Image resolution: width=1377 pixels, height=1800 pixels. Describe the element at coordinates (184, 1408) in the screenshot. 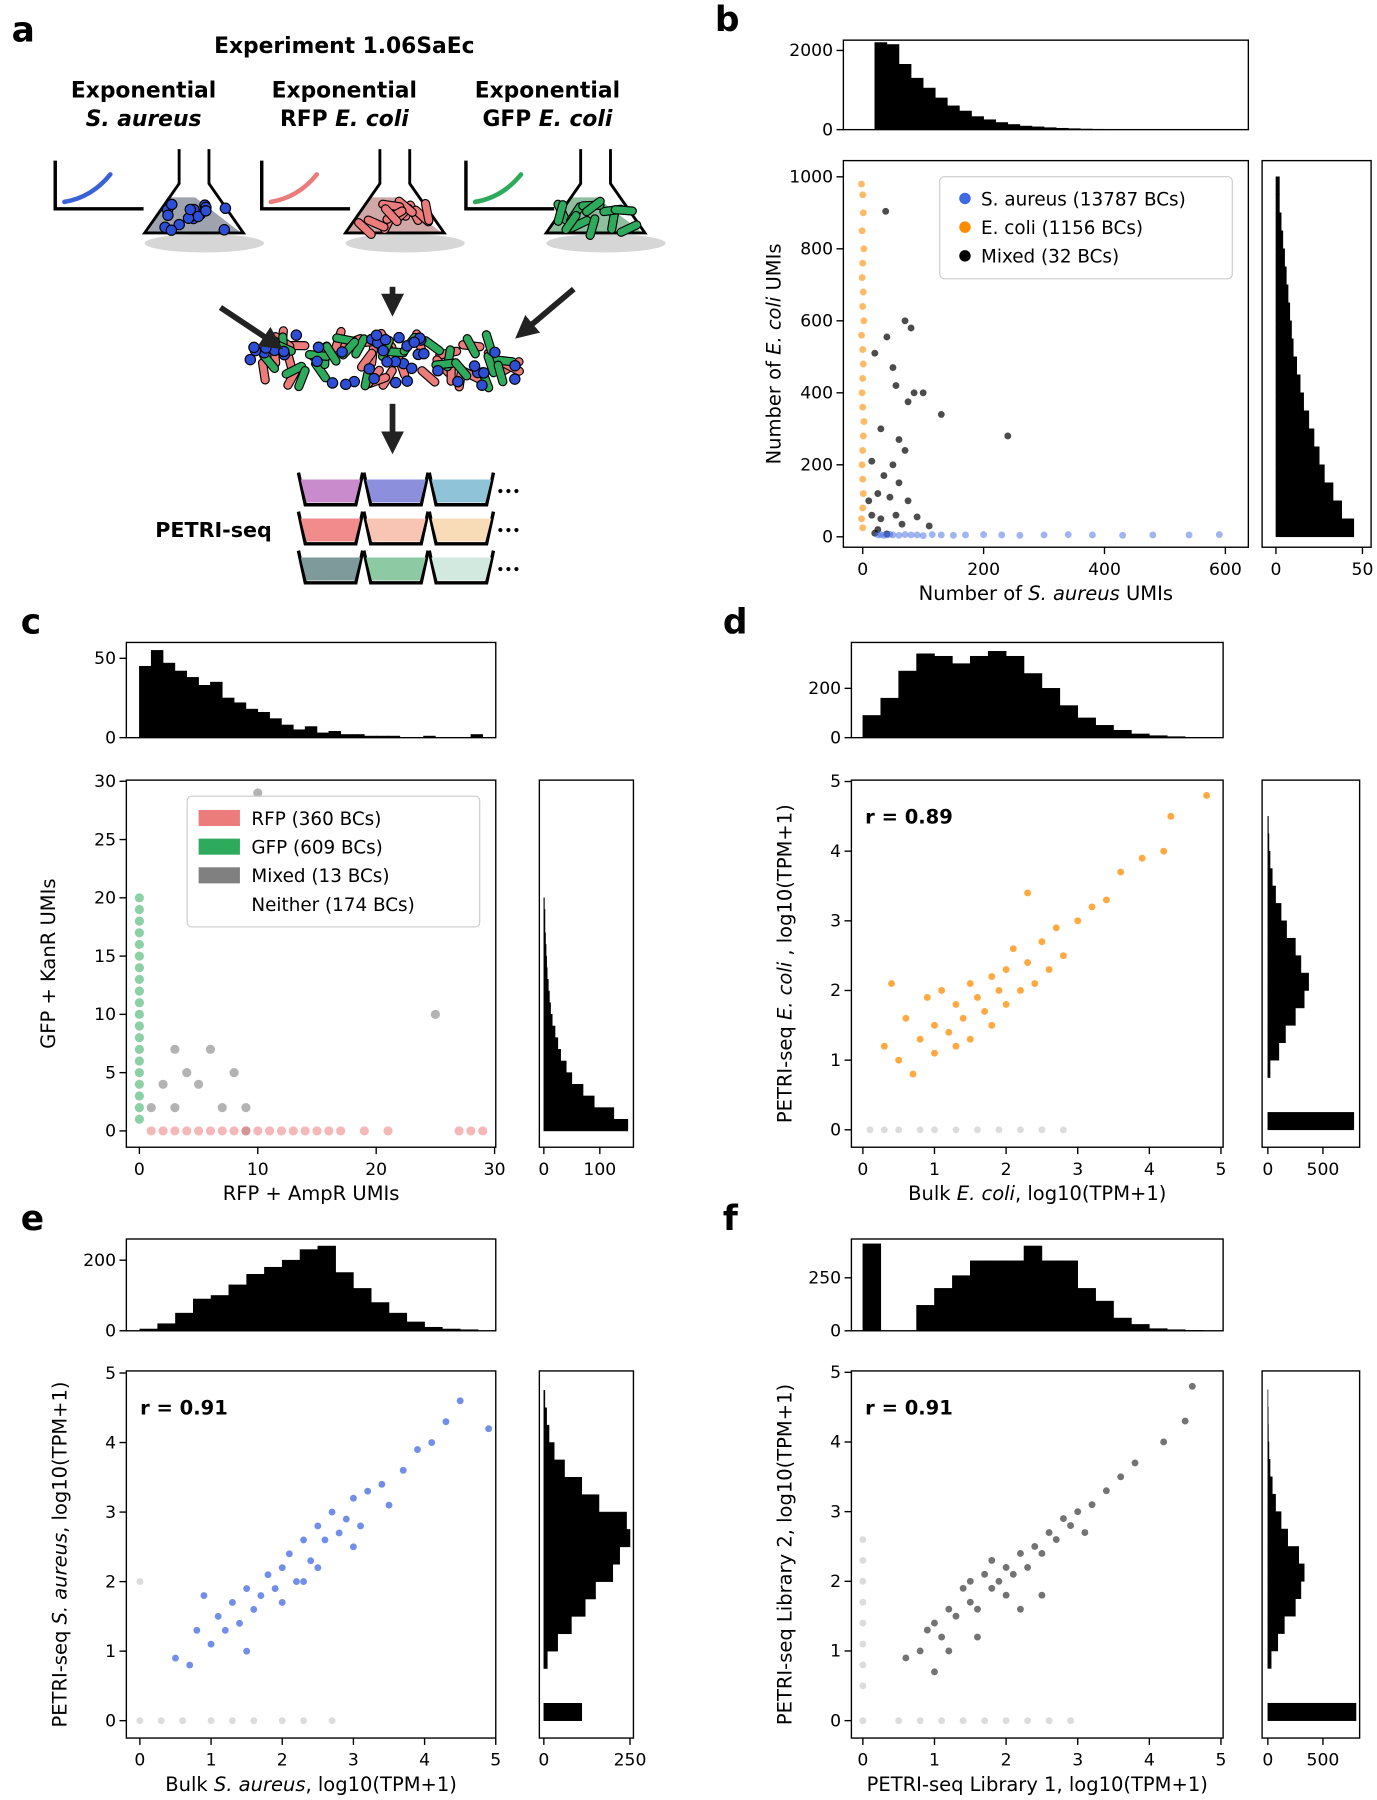

I see `annotation: r = 0.91` at that location.